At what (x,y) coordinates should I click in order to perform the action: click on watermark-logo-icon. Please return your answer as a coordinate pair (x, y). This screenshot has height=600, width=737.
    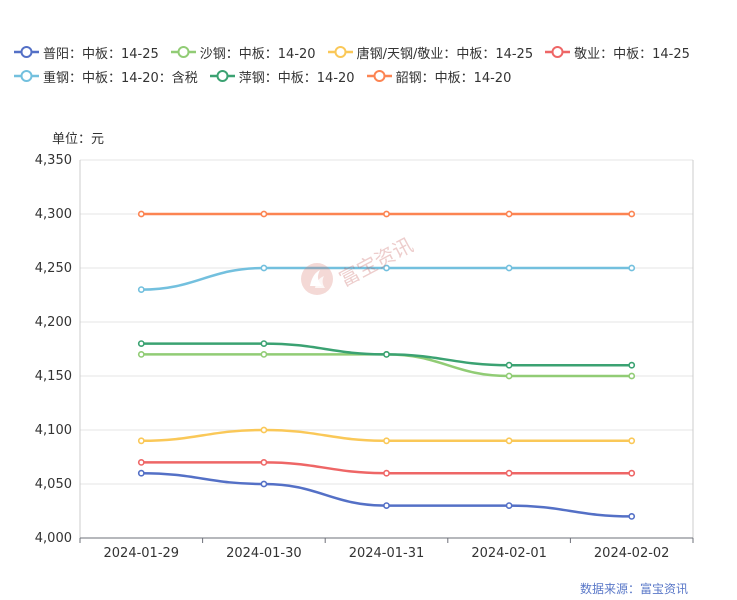
    Looking at the image, I should click on (317, 279).